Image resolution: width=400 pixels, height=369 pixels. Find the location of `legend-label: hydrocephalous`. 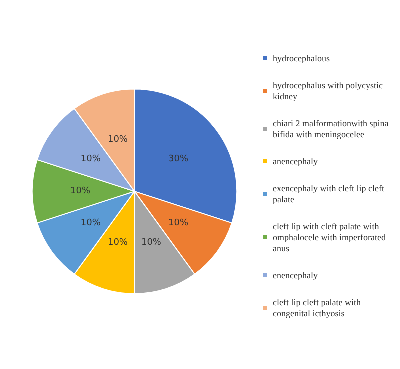

legend-label: hydrocephalous is located at coordinates (301, 59).